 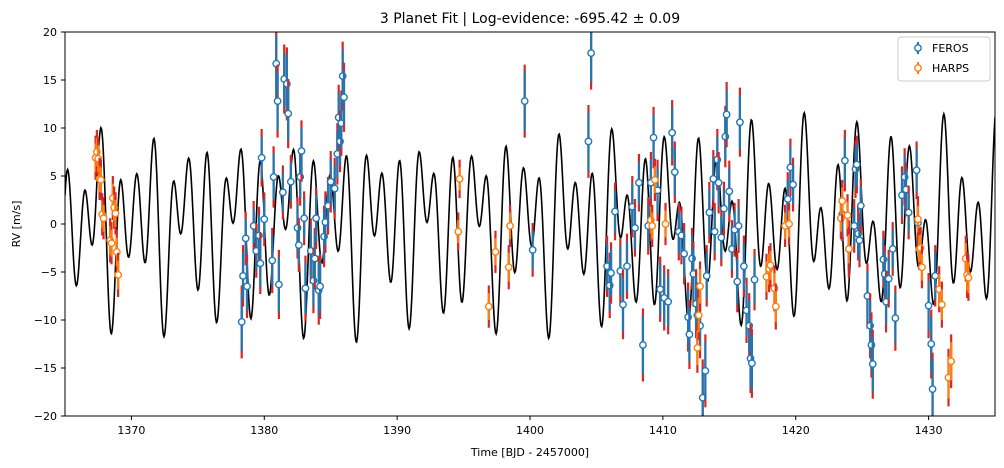 What do you see at coordinates (529, 452) in the screenshot?
I see `x-axis-label: Time [BJD - 2457000]` at bounding box center [529, 452].